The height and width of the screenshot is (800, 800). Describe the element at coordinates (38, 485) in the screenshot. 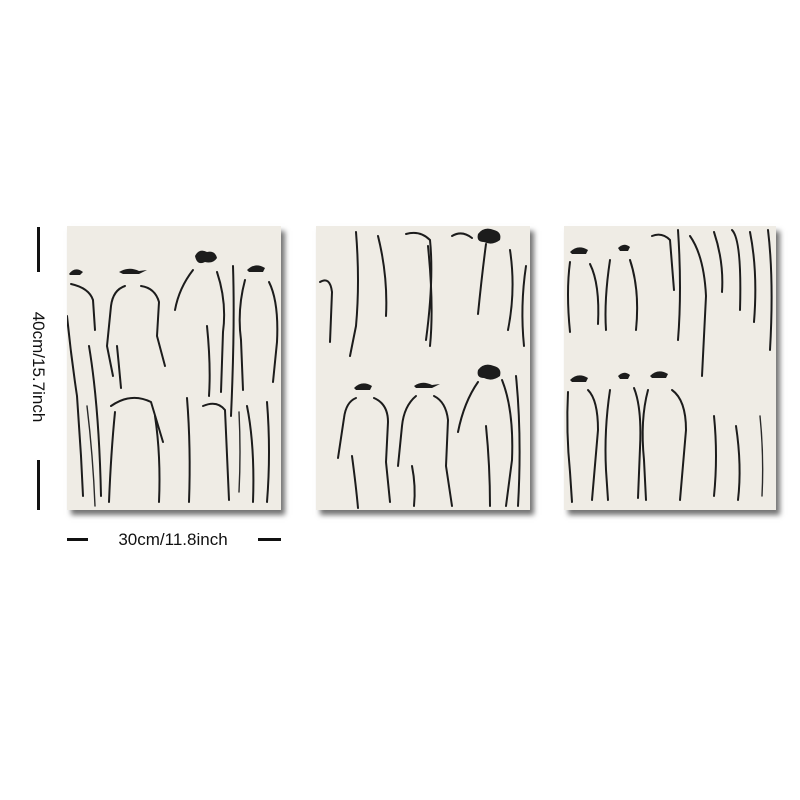

I see `height-dimension-line-bottom` at that location.